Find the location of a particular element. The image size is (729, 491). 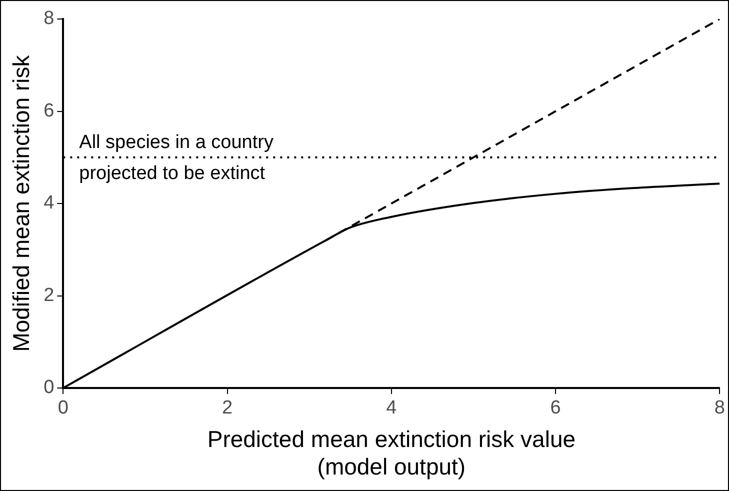

y-tick-label: 0 is located at coordinates (49, 387).